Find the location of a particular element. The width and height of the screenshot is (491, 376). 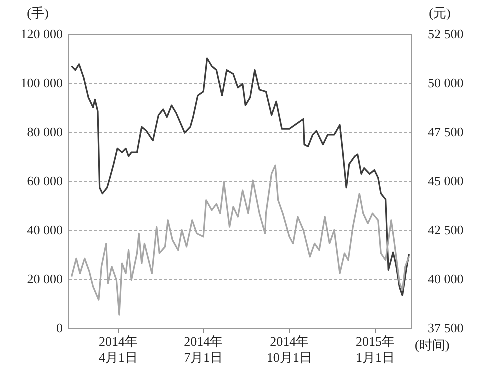

x-axis-title: (时间) is located at coordinates (432, 344).